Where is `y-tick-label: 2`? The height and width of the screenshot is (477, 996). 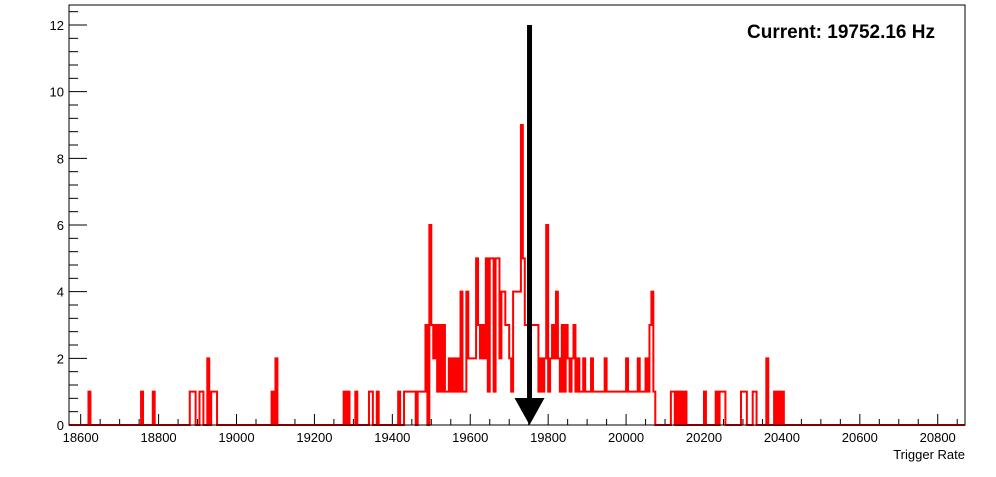
y-tick-label: 2 is located at coordinates (60, 358).